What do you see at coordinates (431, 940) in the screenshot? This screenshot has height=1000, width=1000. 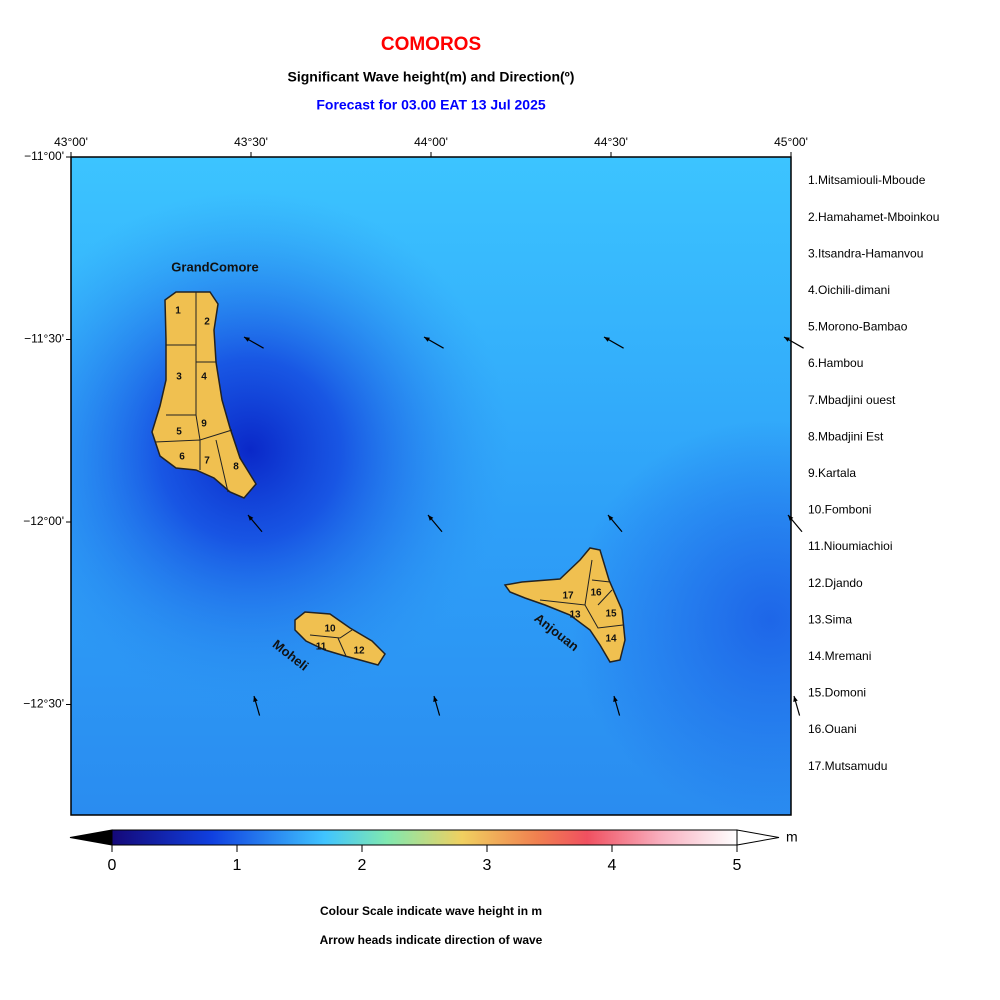 I see `footnote: Arrow heads indicate direction of wave` at bounding box center [431, 940].